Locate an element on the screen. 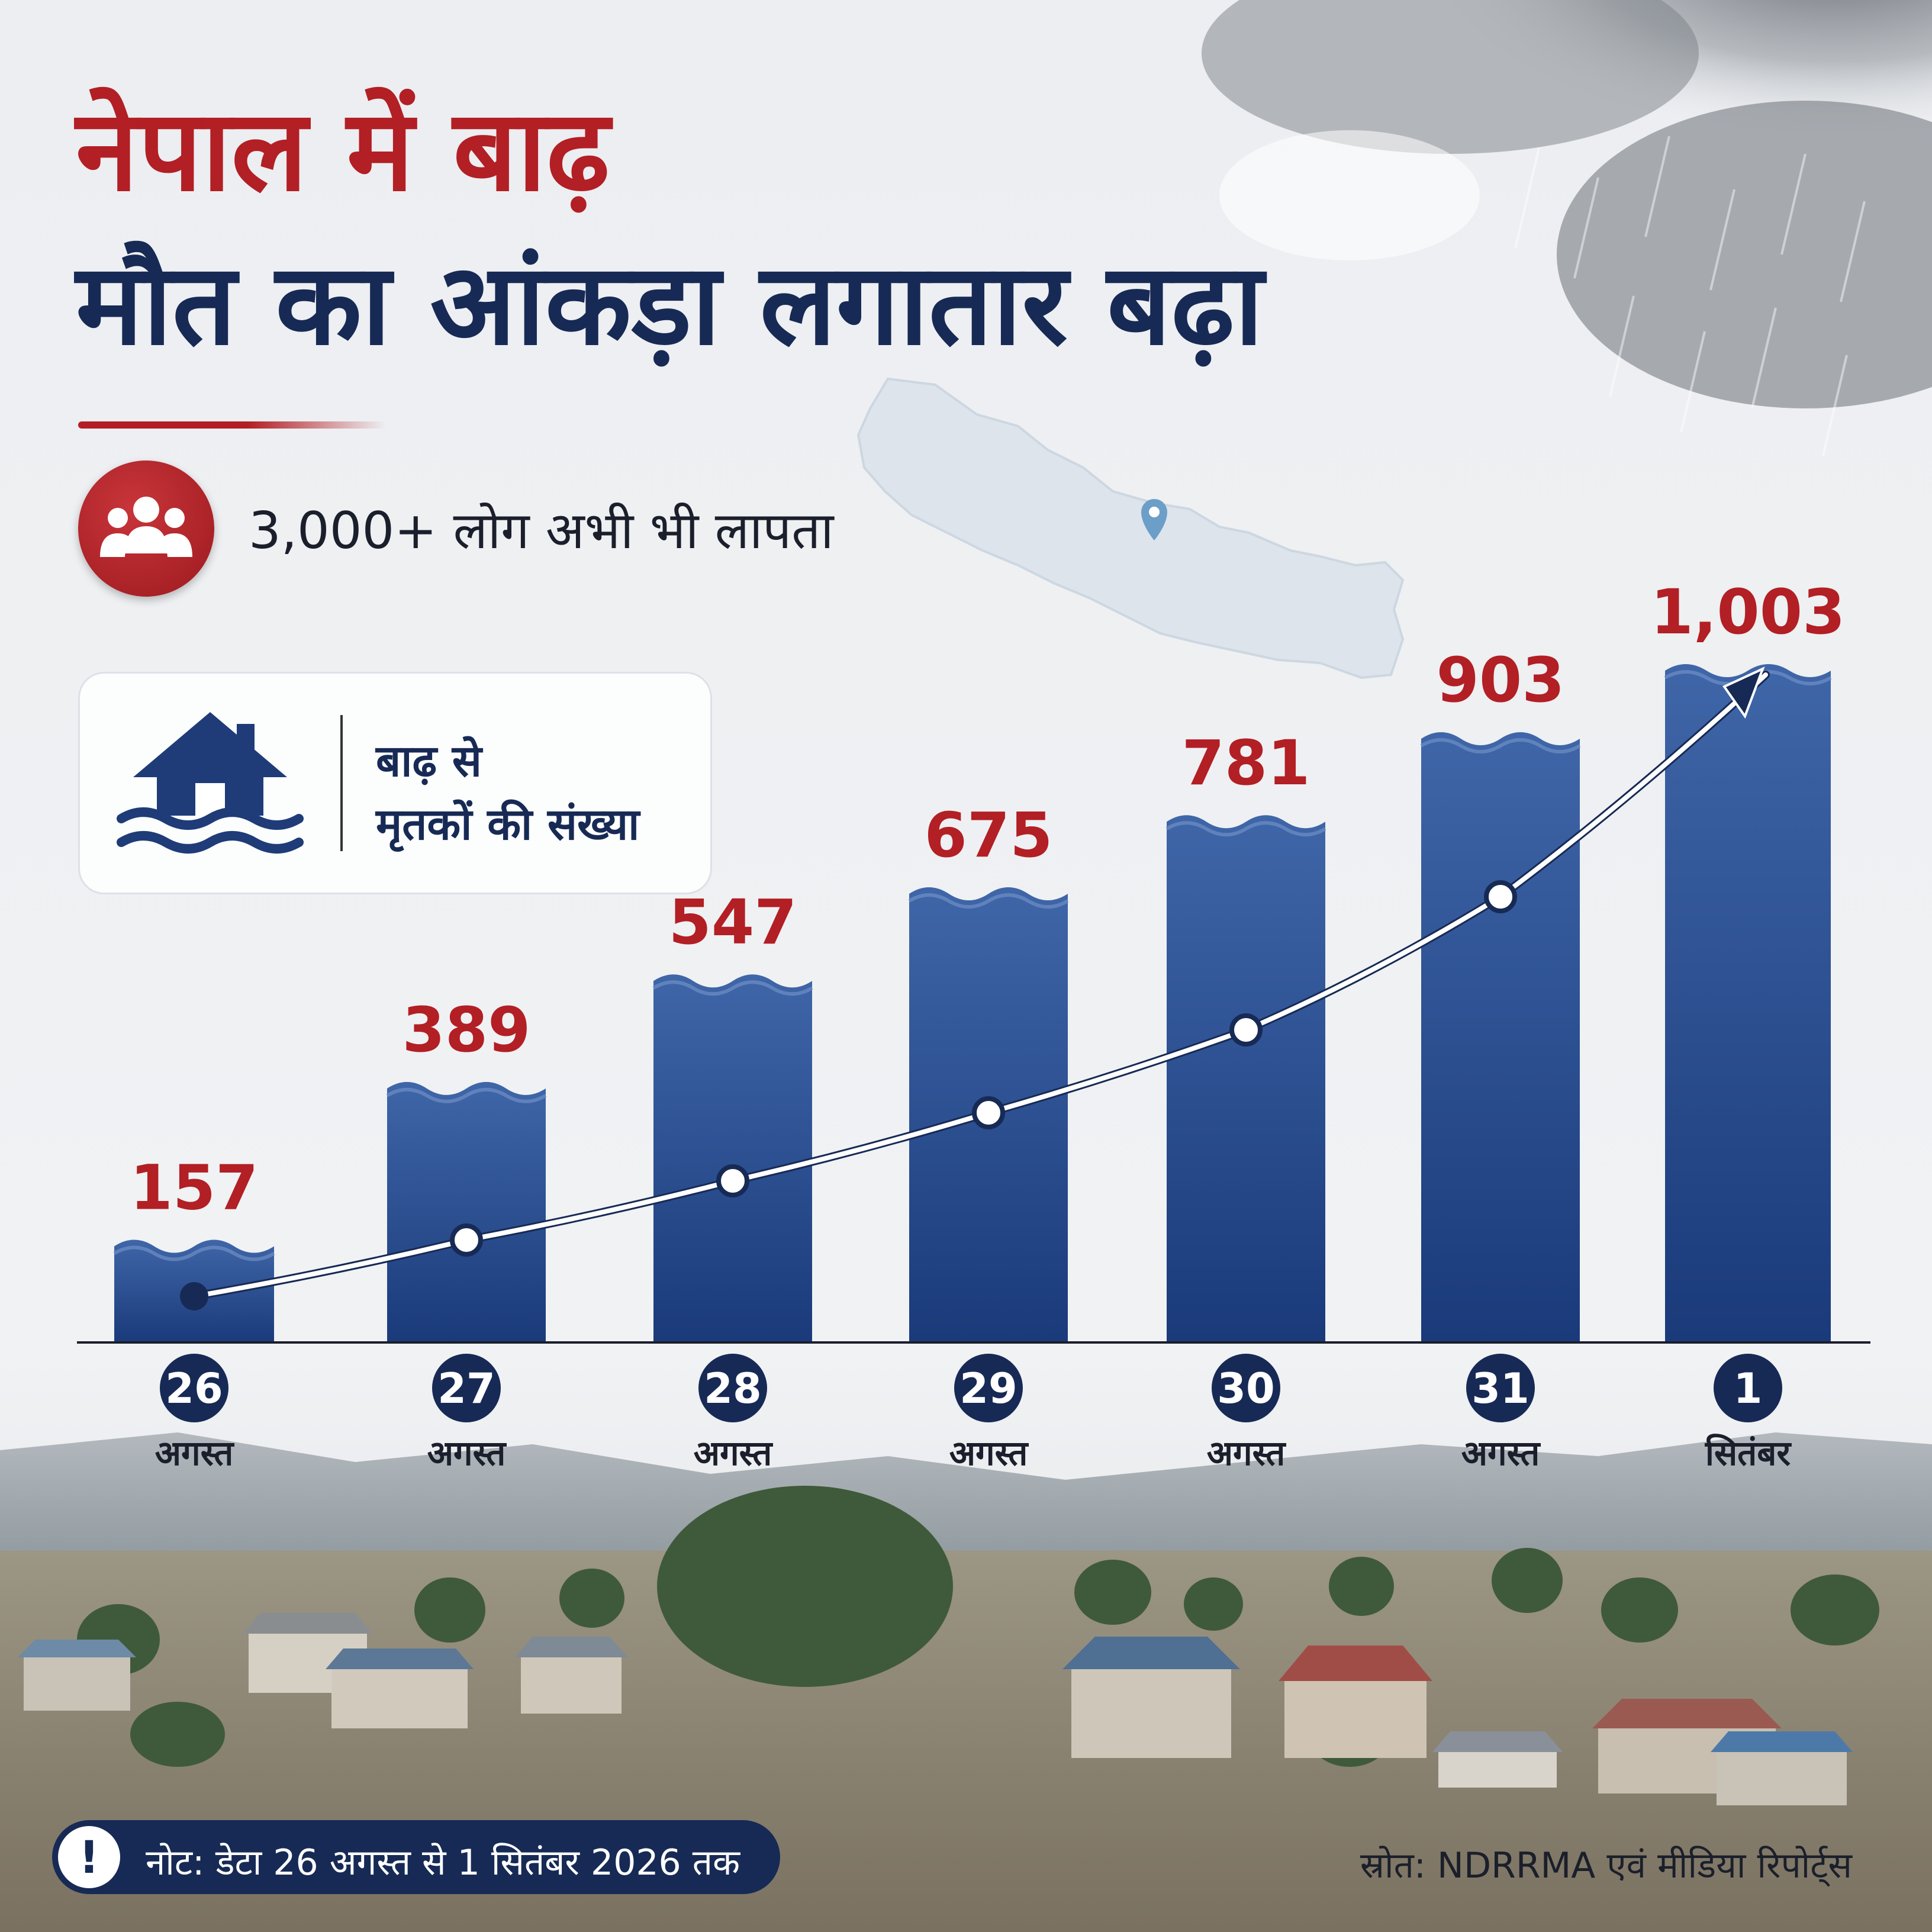 The width and height of the screenshot is (1932, 1932). title-underline is located at coordinates (232, 425).